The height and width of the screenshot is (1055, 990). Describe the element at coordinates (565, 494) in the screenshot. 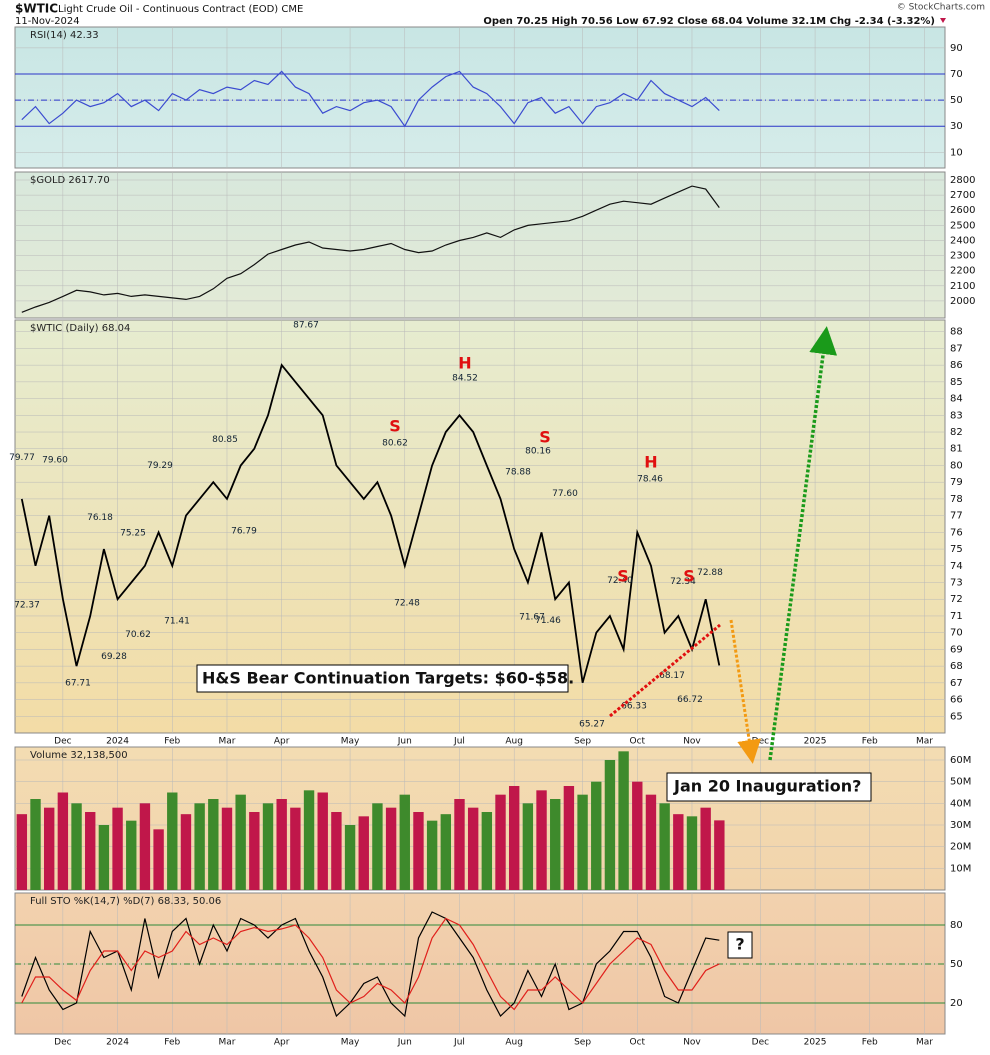

I see `price-label: 77.60` at that location.